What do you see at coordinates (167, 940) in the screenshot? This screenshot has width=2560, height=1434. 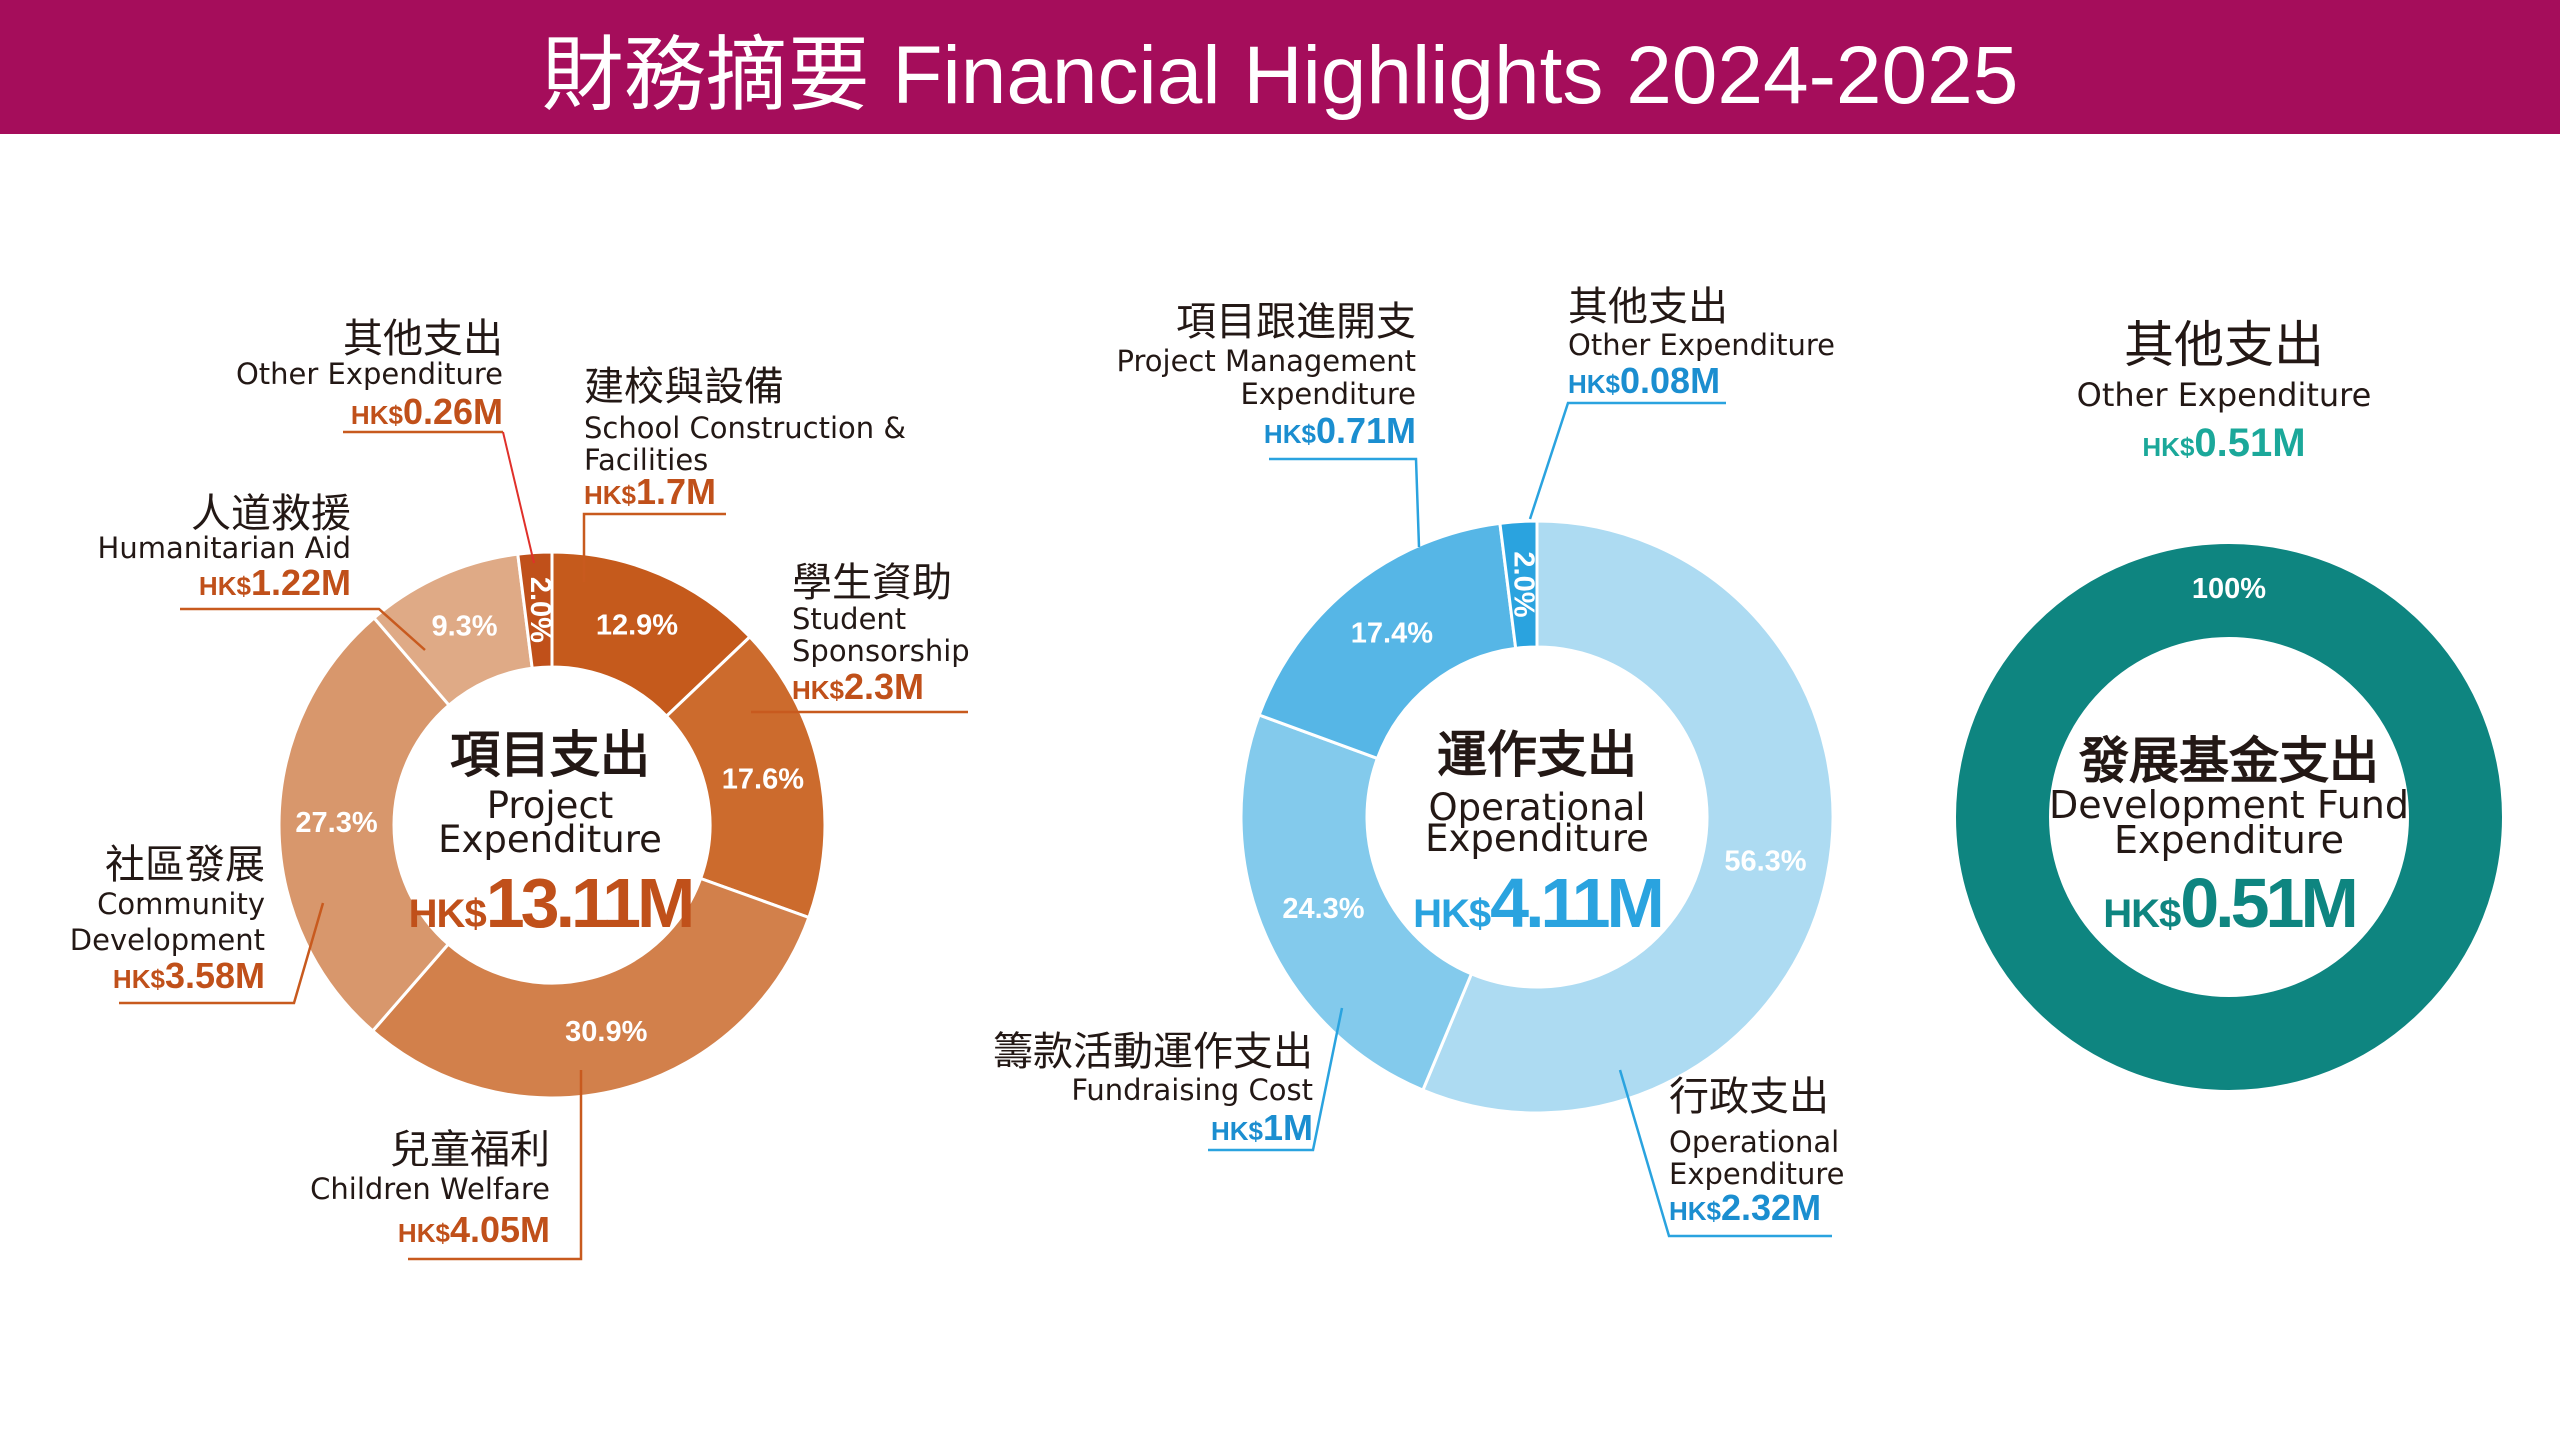 I see `label-text: Development` at bounding box center [167, 940].